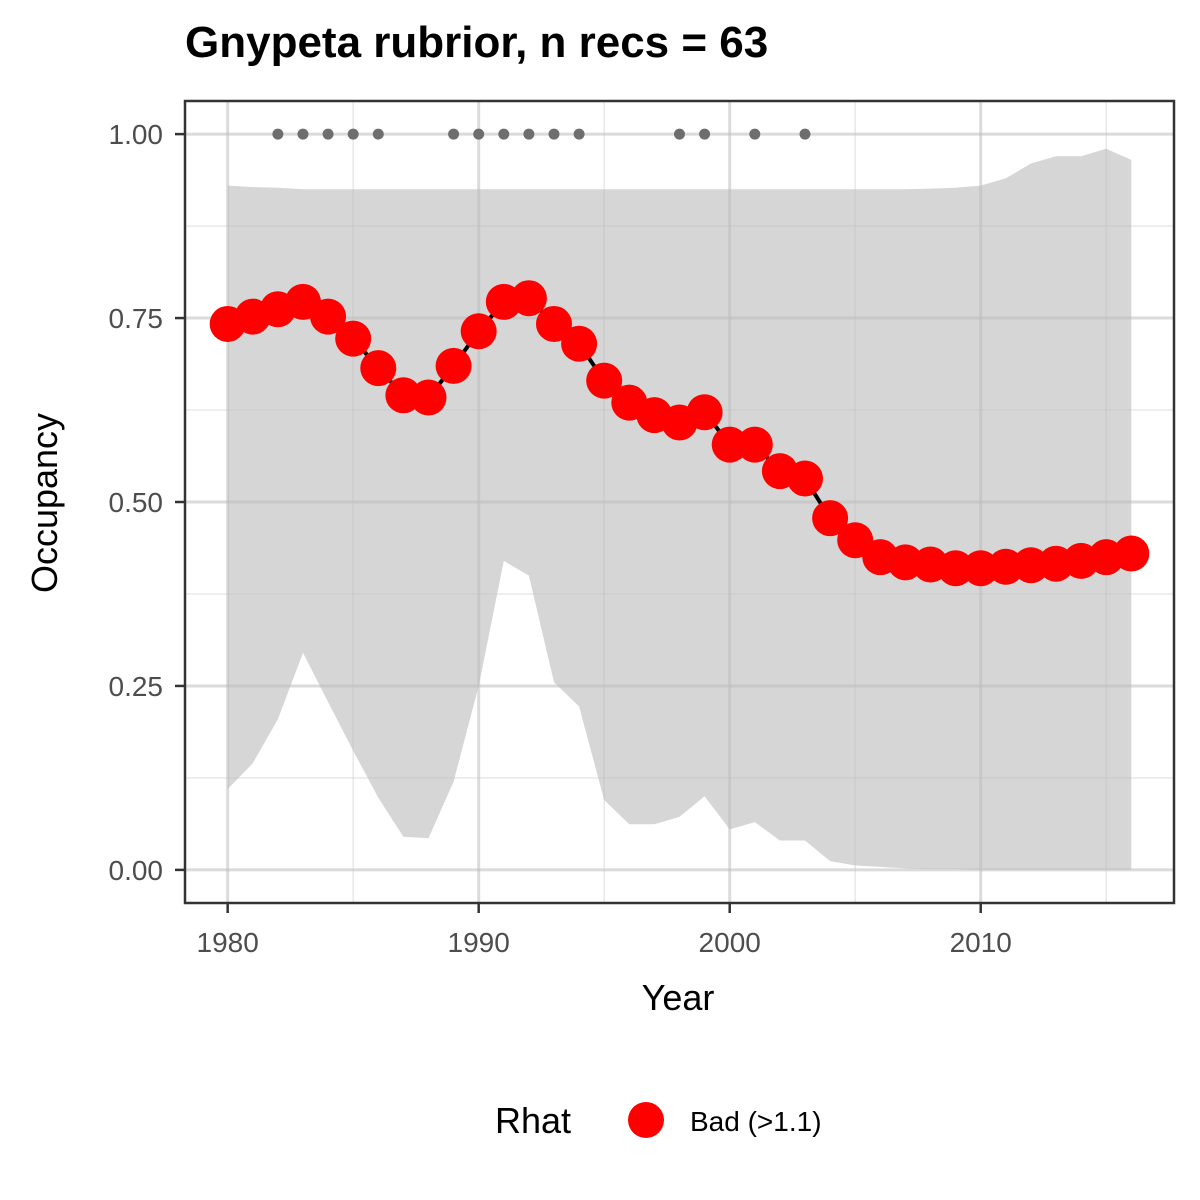 Image resolution: width=1200 pixels, height=1200 pixels. I want to click on legend-title: Rhat, so click(533, 1120).